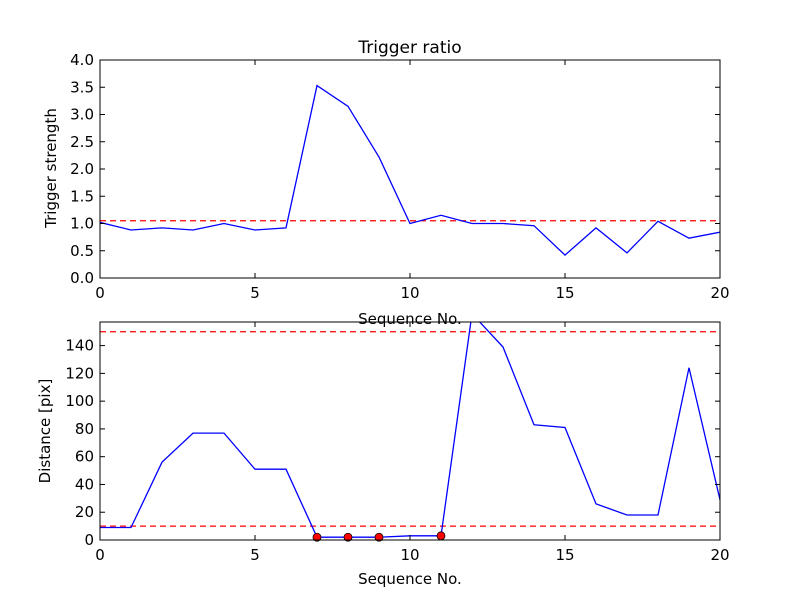 Image resolution: width=800 pixels, height=600 pixels. What do you see at coordinates (51, 168) in the screenshot?
I see `ylabel-top: Trigger strength` at bounding box center [51, 168].